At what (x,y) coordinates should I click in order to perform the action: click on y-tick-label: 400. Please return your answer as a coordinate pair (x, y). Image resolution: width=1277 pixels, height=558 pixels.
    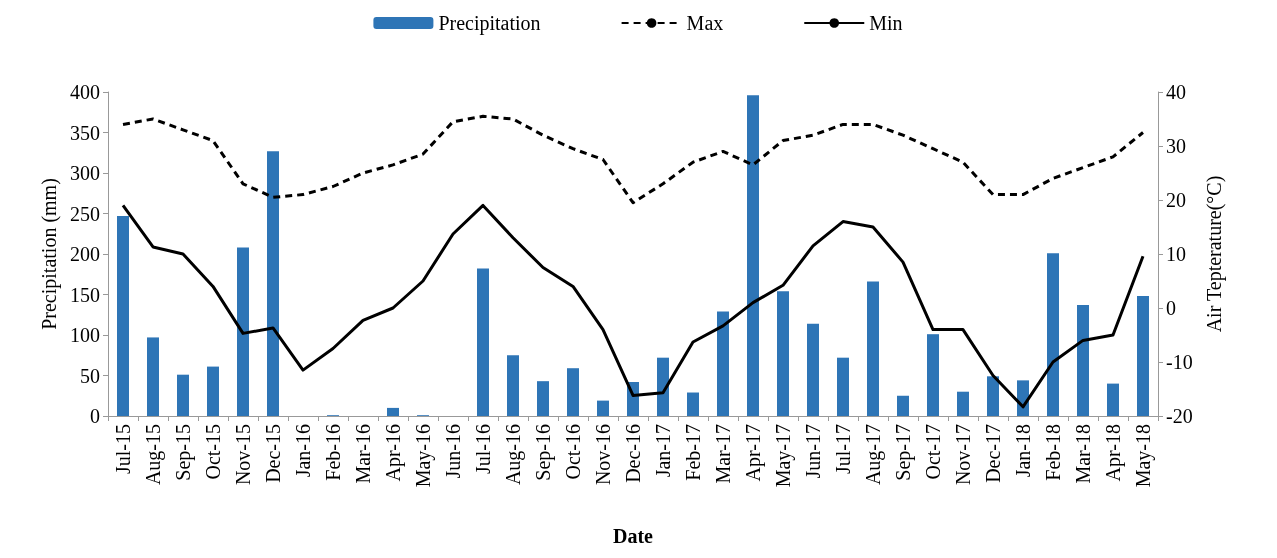
    Looking at the image, I should click on (85, 92).